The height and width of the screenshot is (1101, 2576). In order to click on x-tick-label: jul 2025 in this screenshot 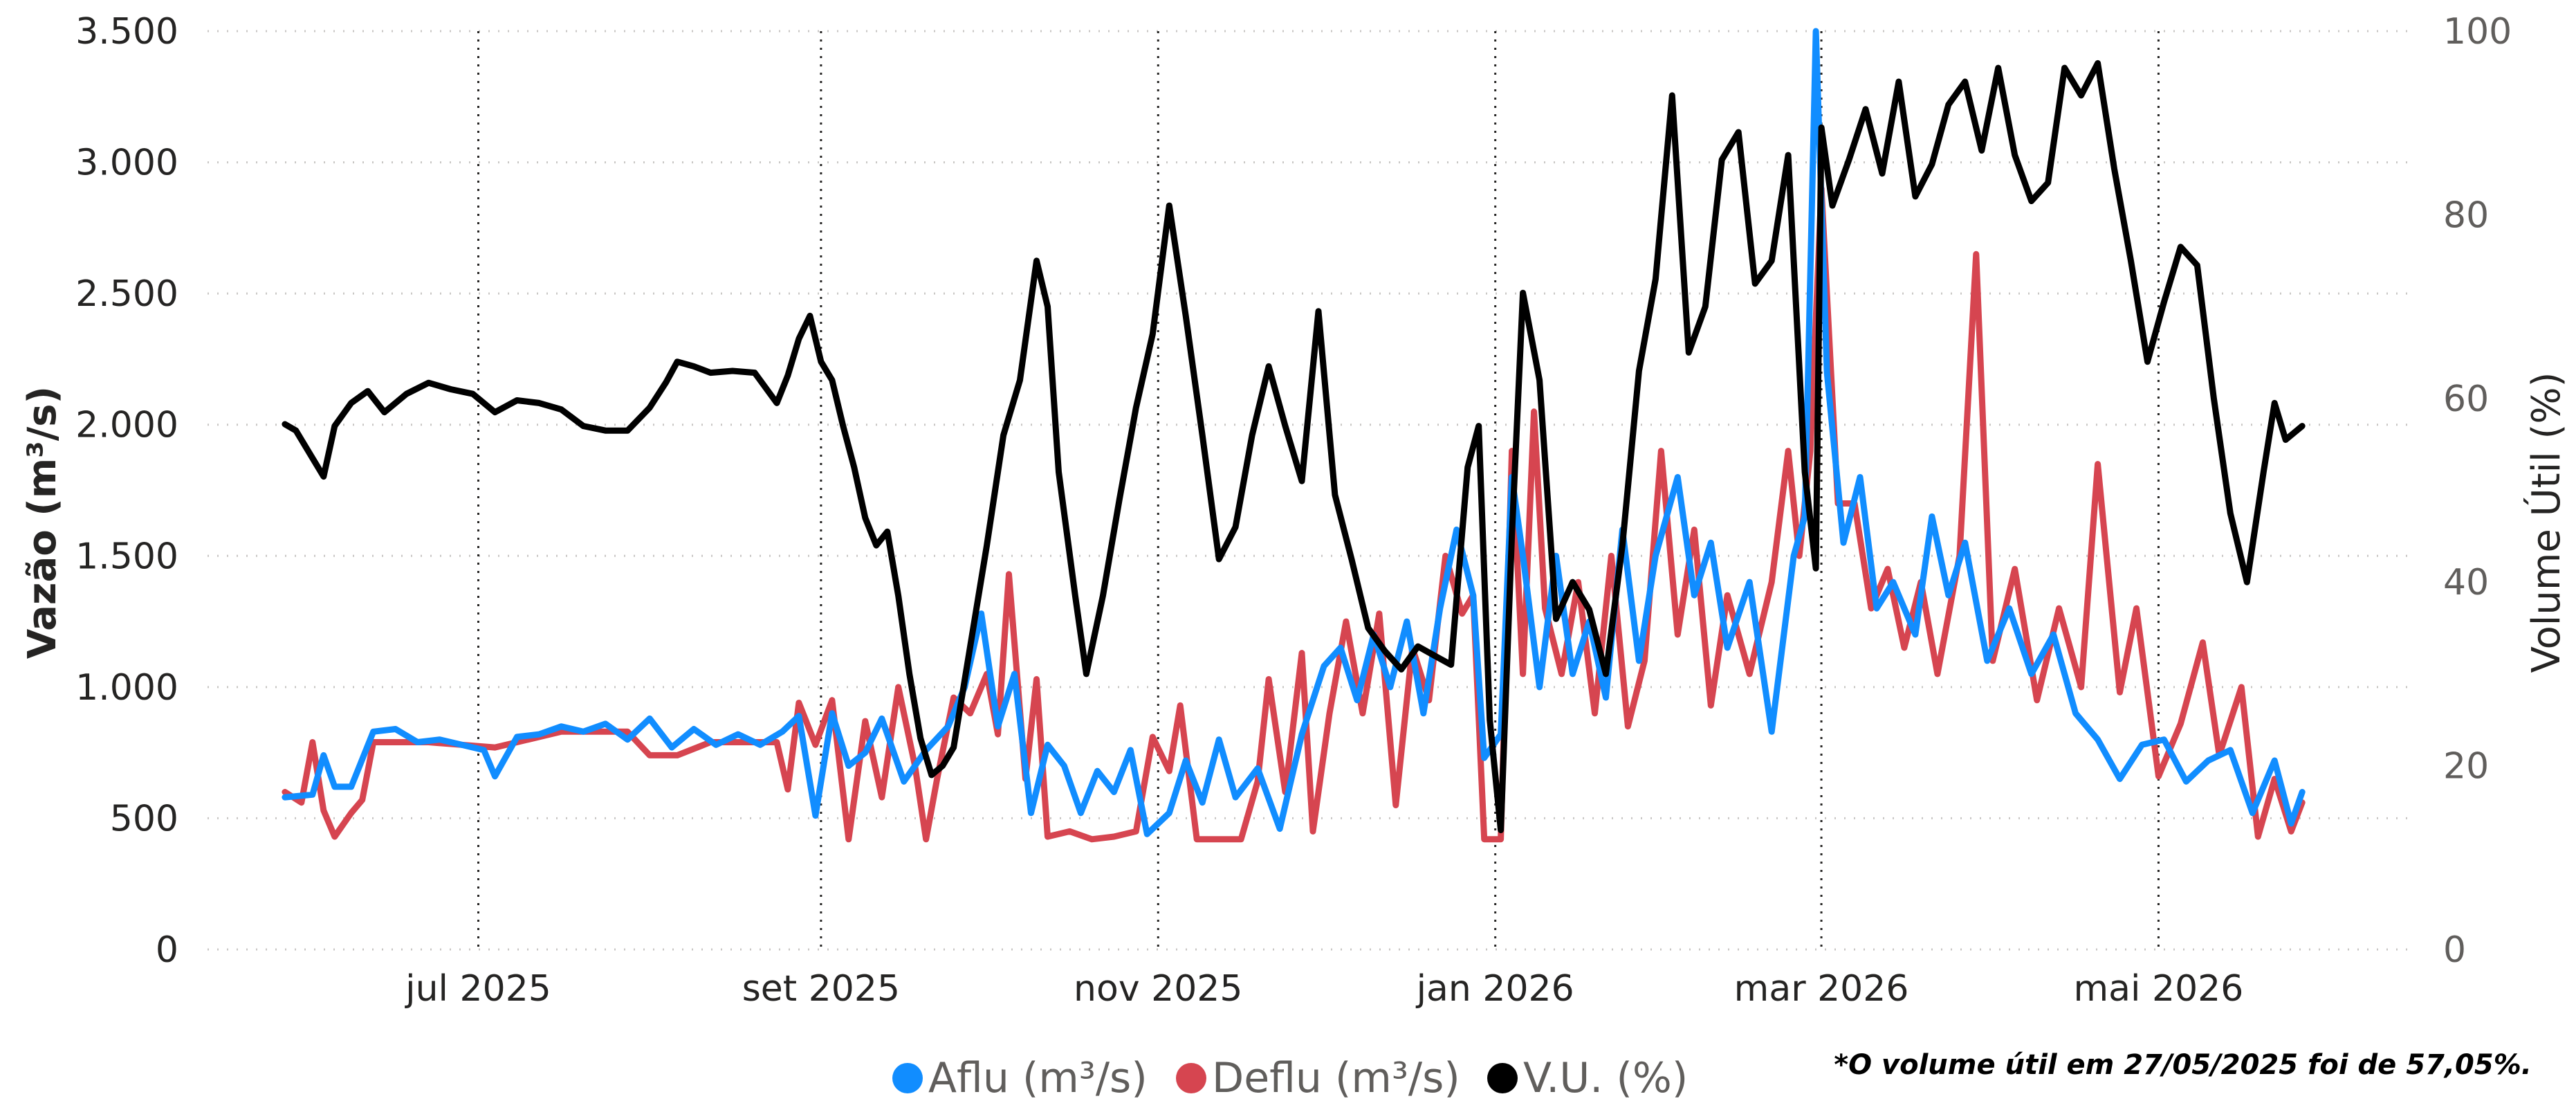, I will do `click(478, 989)`.